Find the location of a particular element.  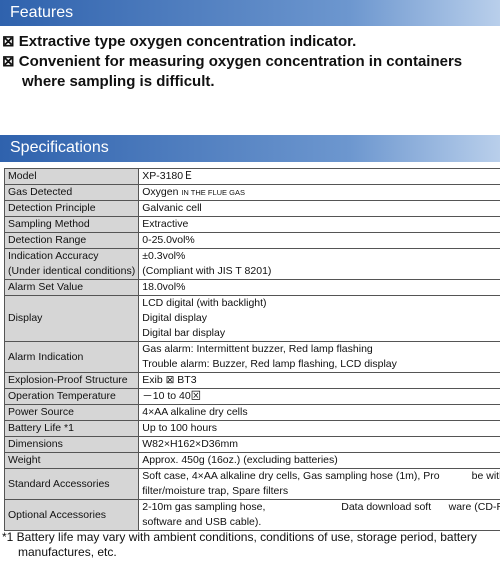

value-line: (Compliant with JIS T 8201) is located at coordinates (207, 271).